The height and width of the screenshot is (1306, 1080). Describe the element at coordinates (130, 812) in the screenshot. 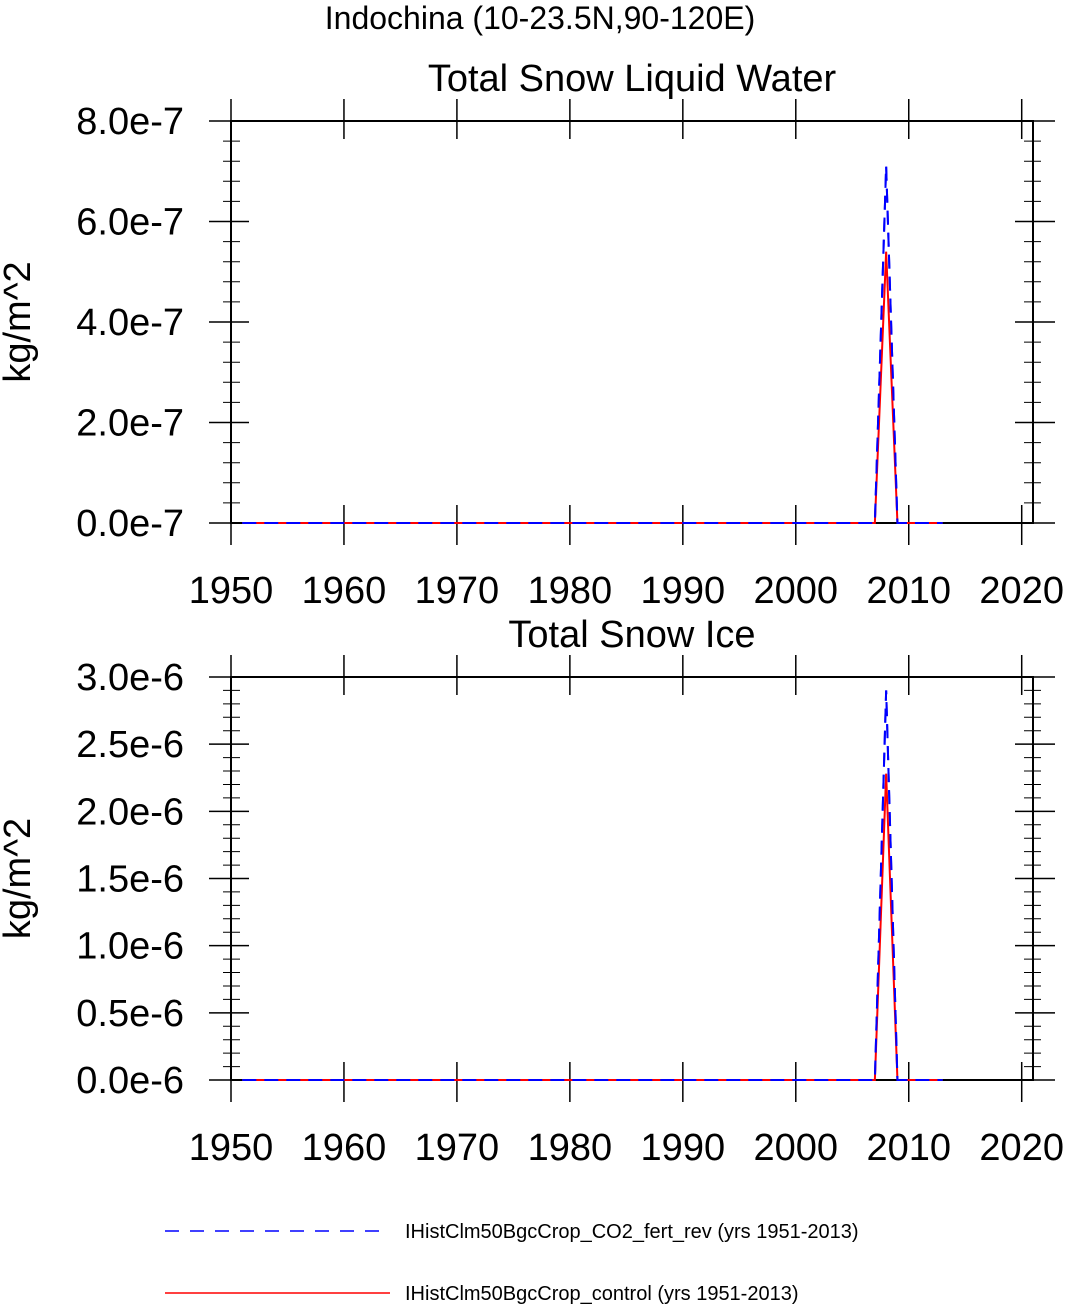

I see `y-tick-label: 2.0e-6` at that location.